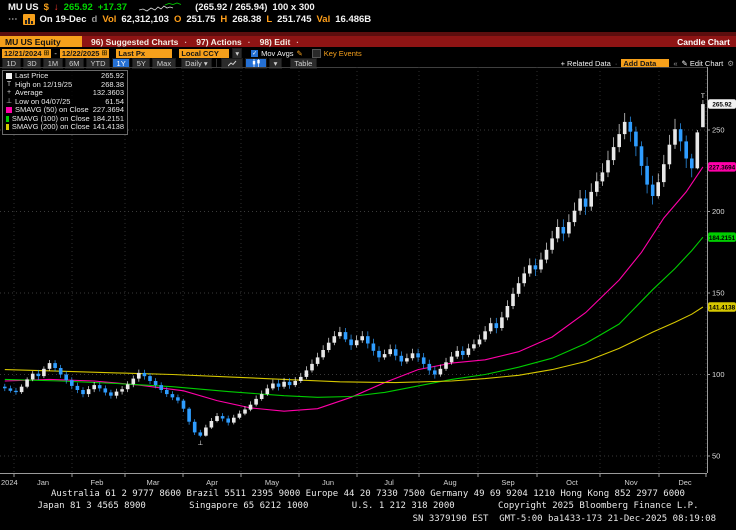 Image resolution: width=736 pixels, height=530 pixels. I want to click on edit-mov-avgs-icon: ✎, so click(299, 53).